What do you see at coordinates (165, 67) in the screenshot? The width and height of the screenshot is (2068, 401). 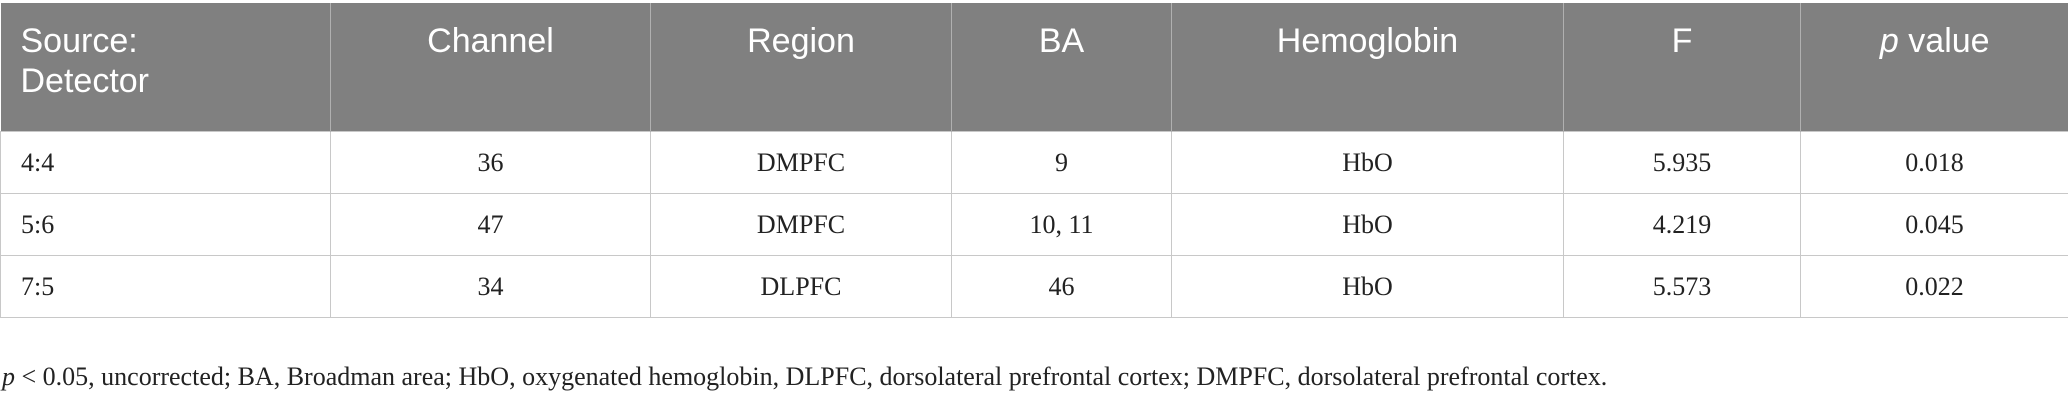 I see `header-cell: Source: Detector` at bounding box center [165, 67].